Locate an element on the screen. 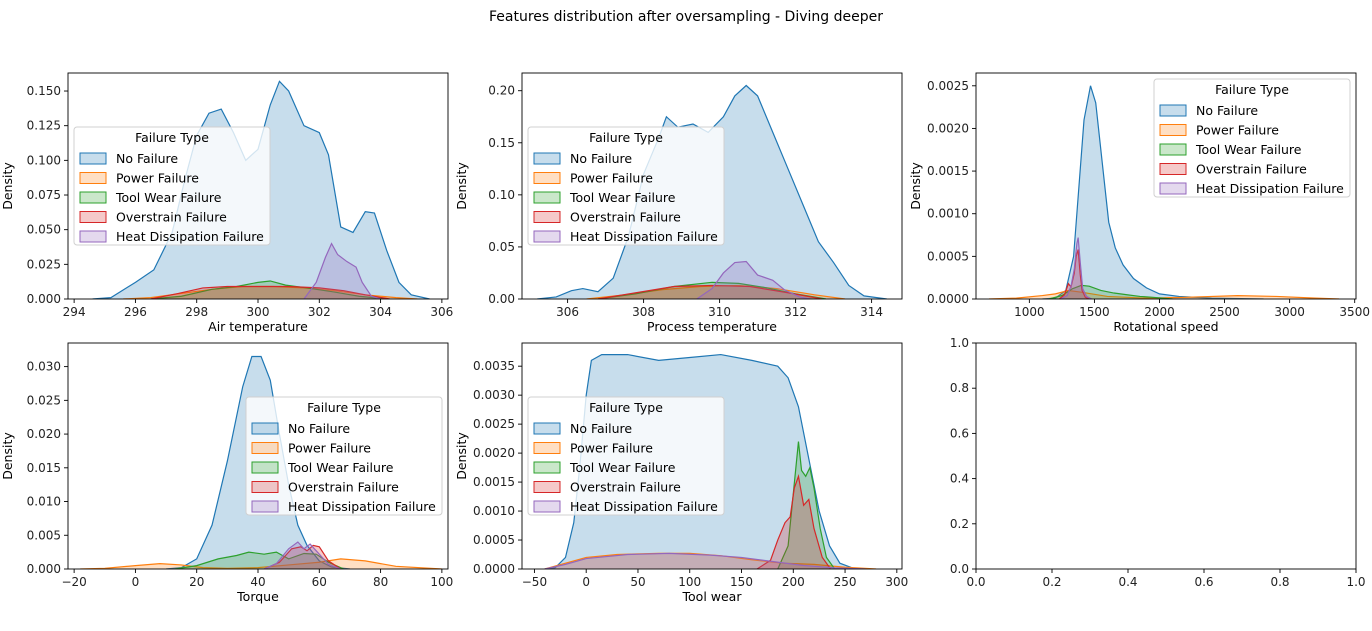  y-tick-label: 0.125 is located at coordinates (44, 126).